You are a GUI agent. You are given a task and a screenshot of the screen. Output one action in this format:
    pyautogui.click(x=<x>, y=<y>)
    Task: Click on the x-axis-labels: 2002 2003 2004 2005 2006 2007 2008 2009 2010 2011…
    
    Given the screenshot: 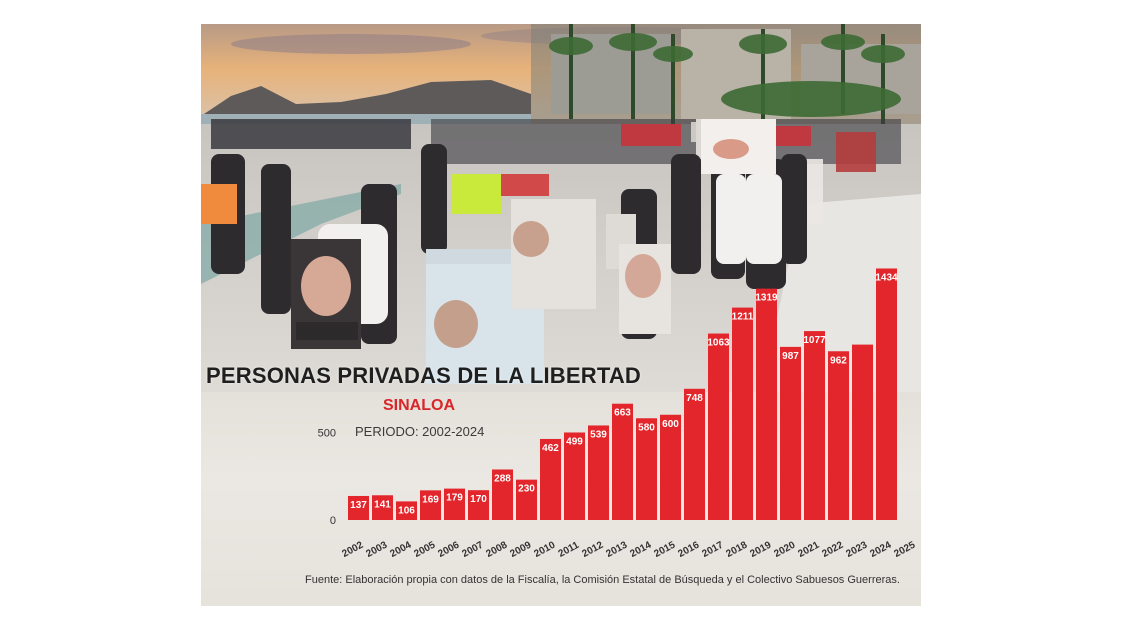 What is the action you would take?
    pyautogui.click(x=628, y=550)
    